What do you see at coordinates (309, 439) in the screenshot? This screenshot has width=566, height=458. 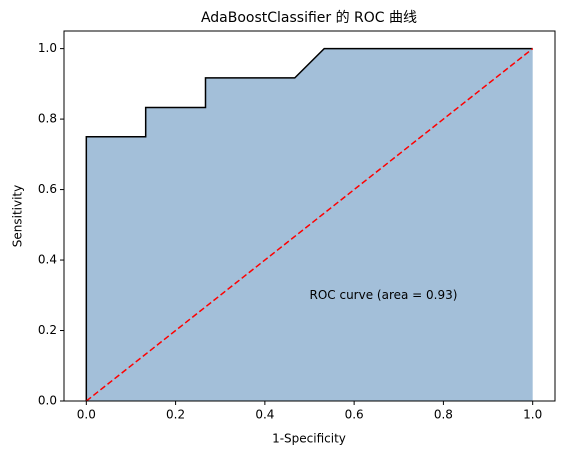 I see `x-axis-label: 1-Specificity` at bounding box center [309, 439].